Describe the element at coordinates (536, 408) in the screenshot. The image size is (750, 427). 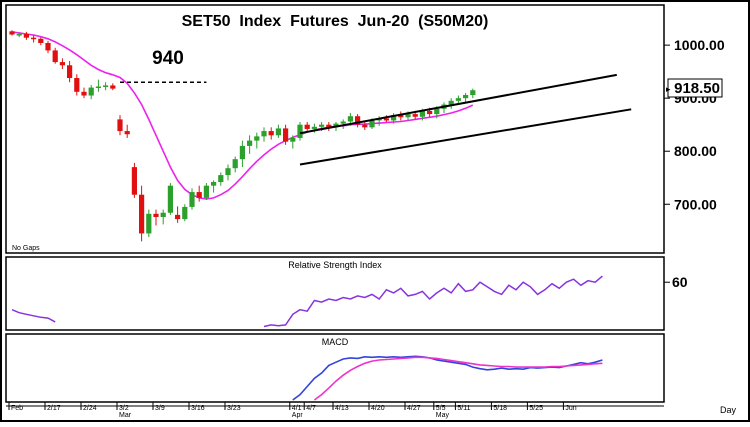
I see `x-tick-label: 5/25` at that location.